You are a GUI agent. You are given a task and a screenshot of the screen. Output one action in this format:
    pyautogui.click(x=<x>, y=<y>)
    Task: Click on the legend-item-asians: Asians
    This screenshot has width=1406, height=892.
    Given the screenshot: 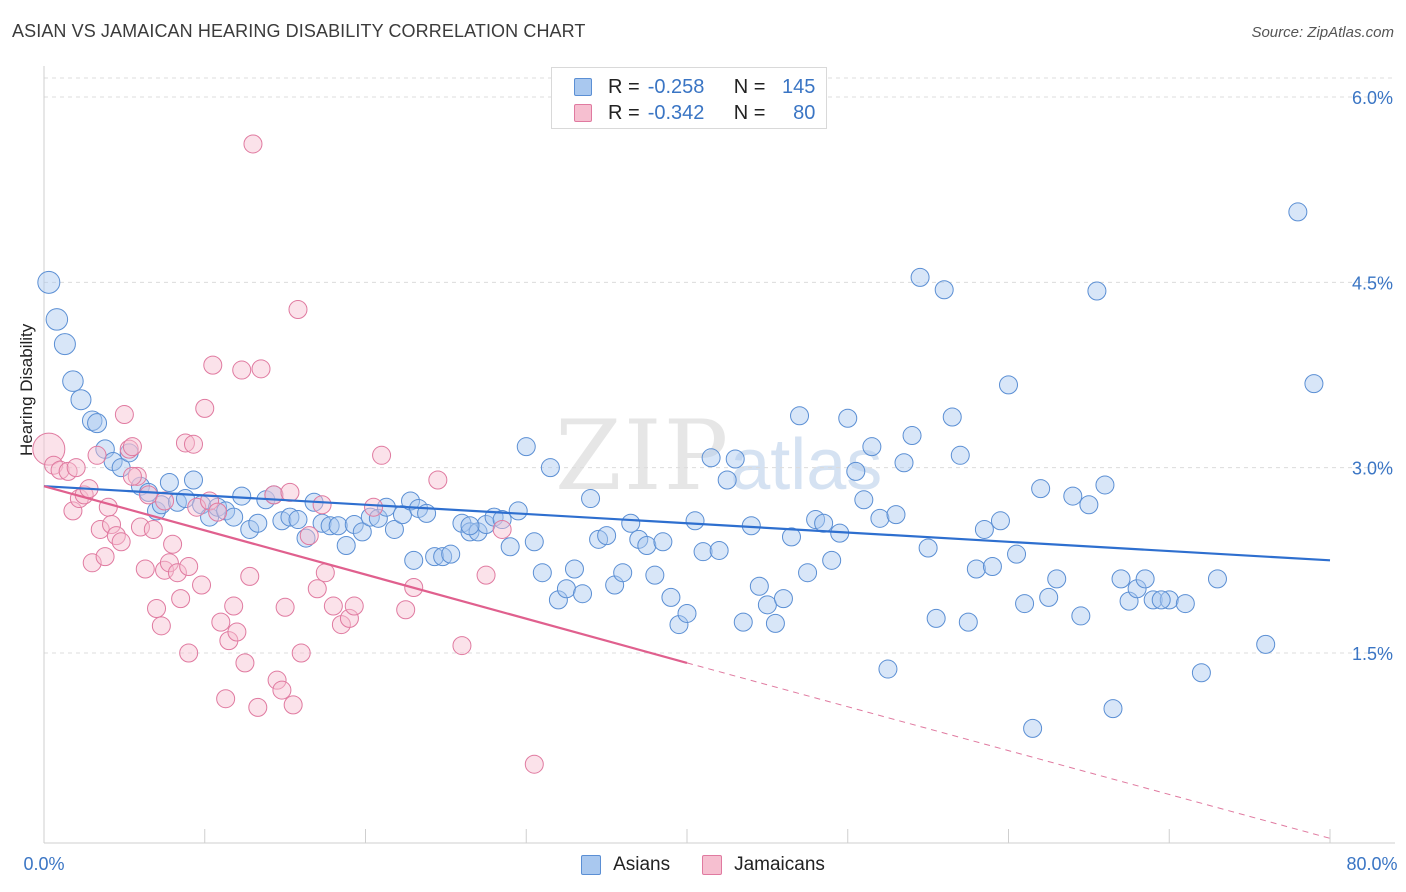 What is the action you would take?
    pyautogui.click(x=625, y=865)
    